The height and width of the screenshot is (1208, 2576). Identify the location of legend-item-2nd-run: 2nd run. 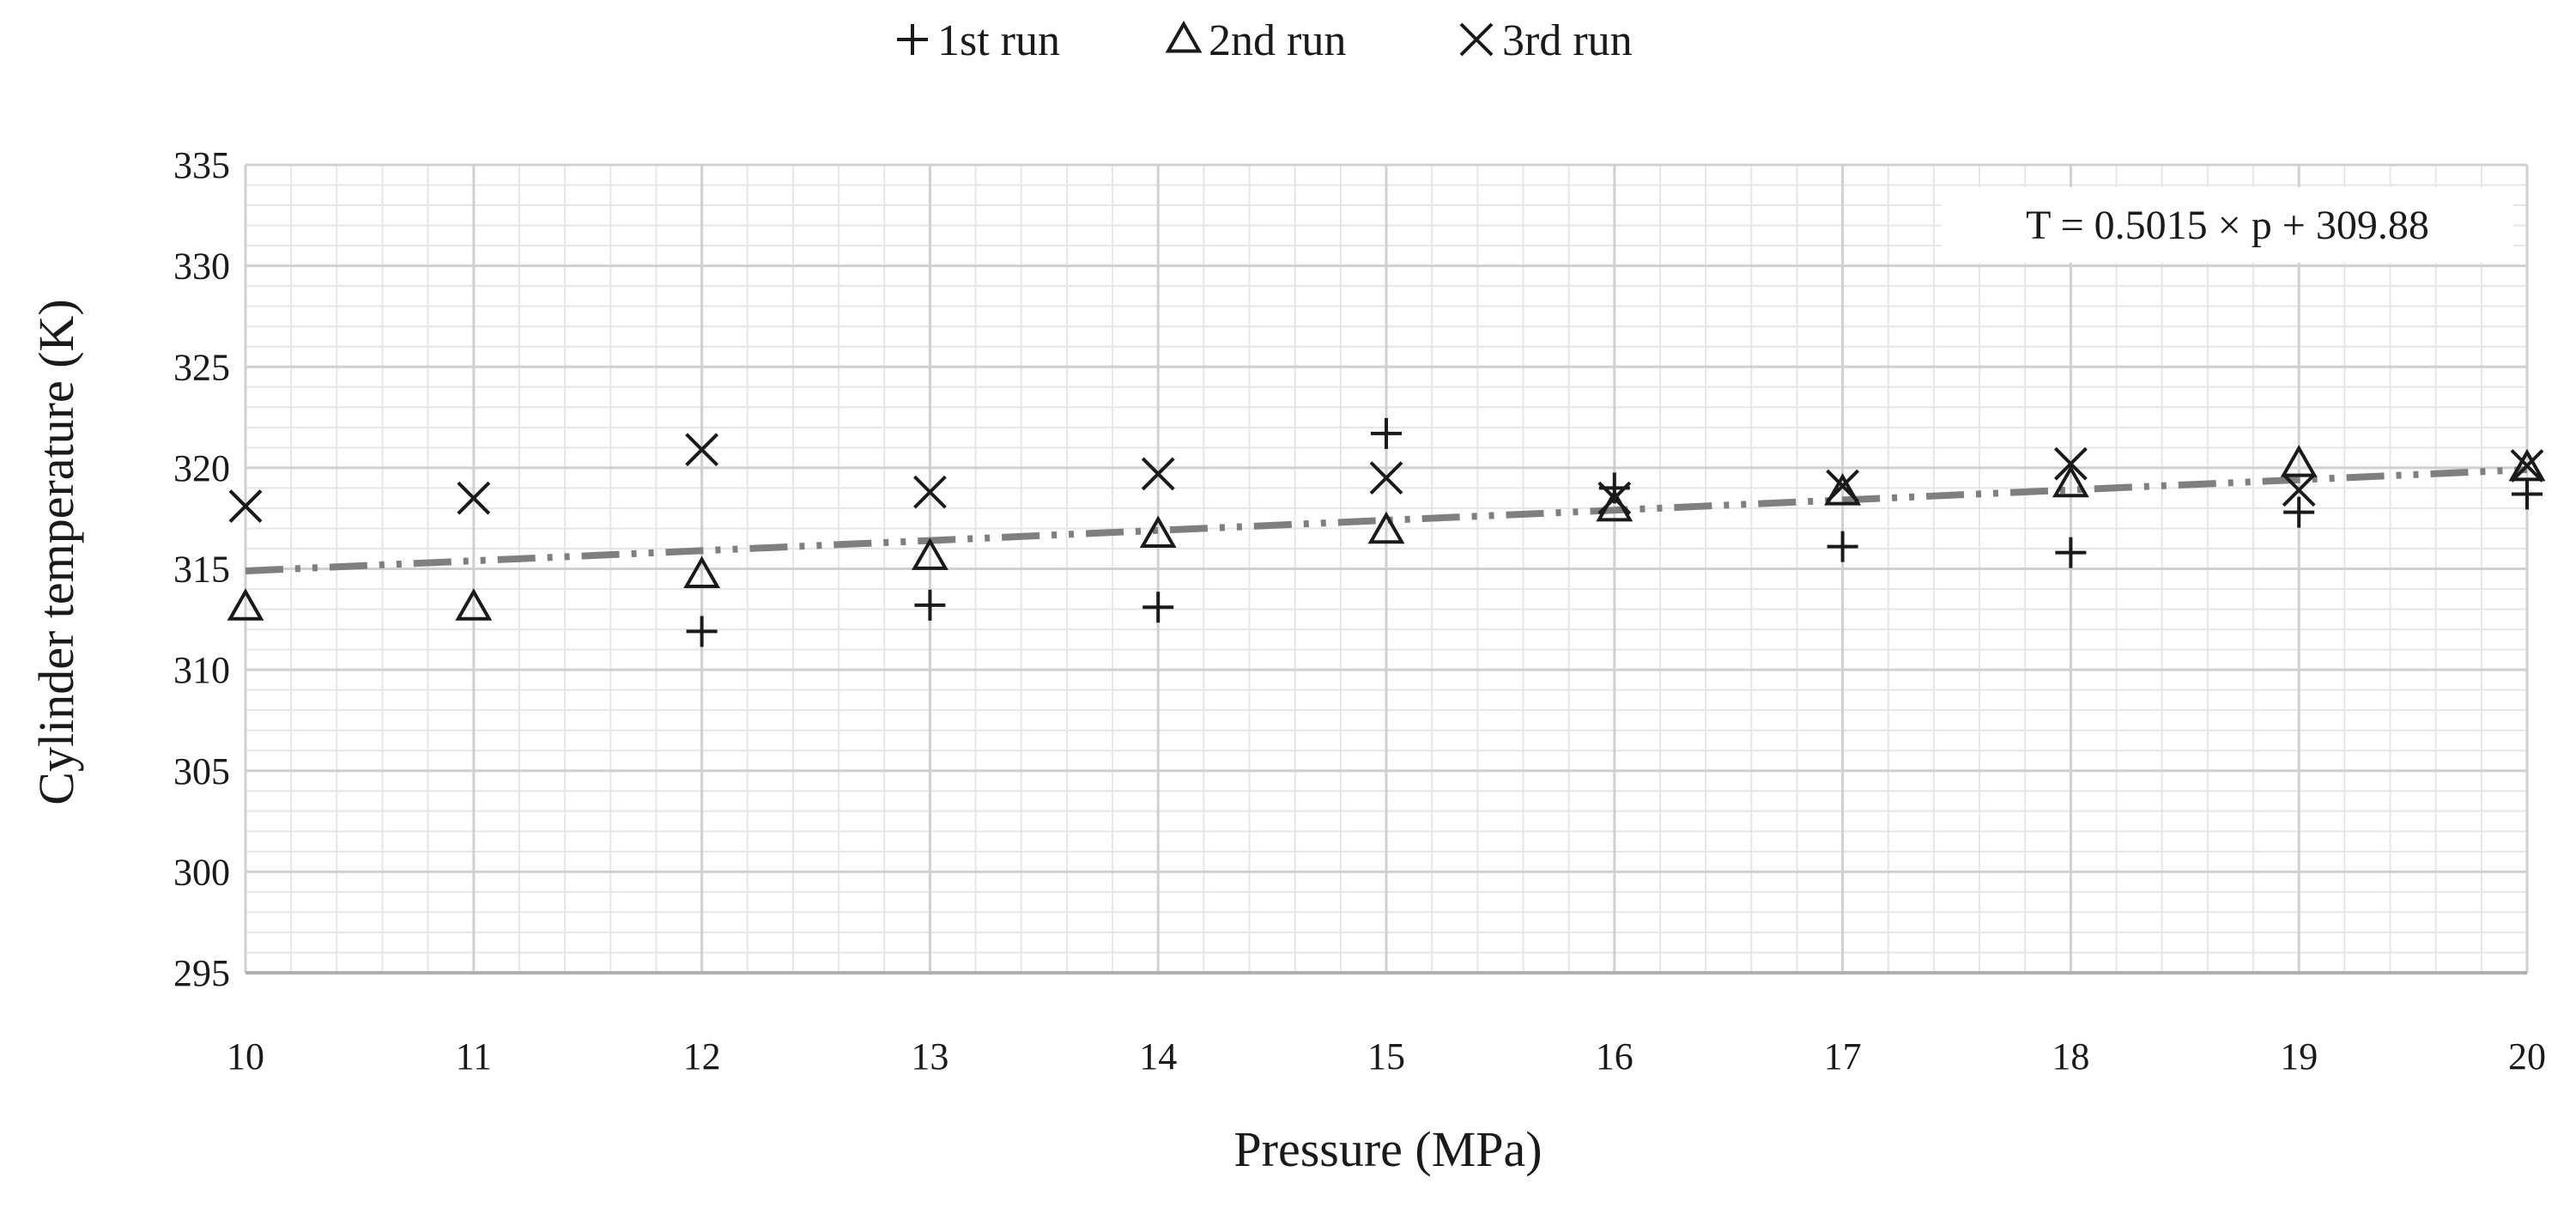
(1255, 40).